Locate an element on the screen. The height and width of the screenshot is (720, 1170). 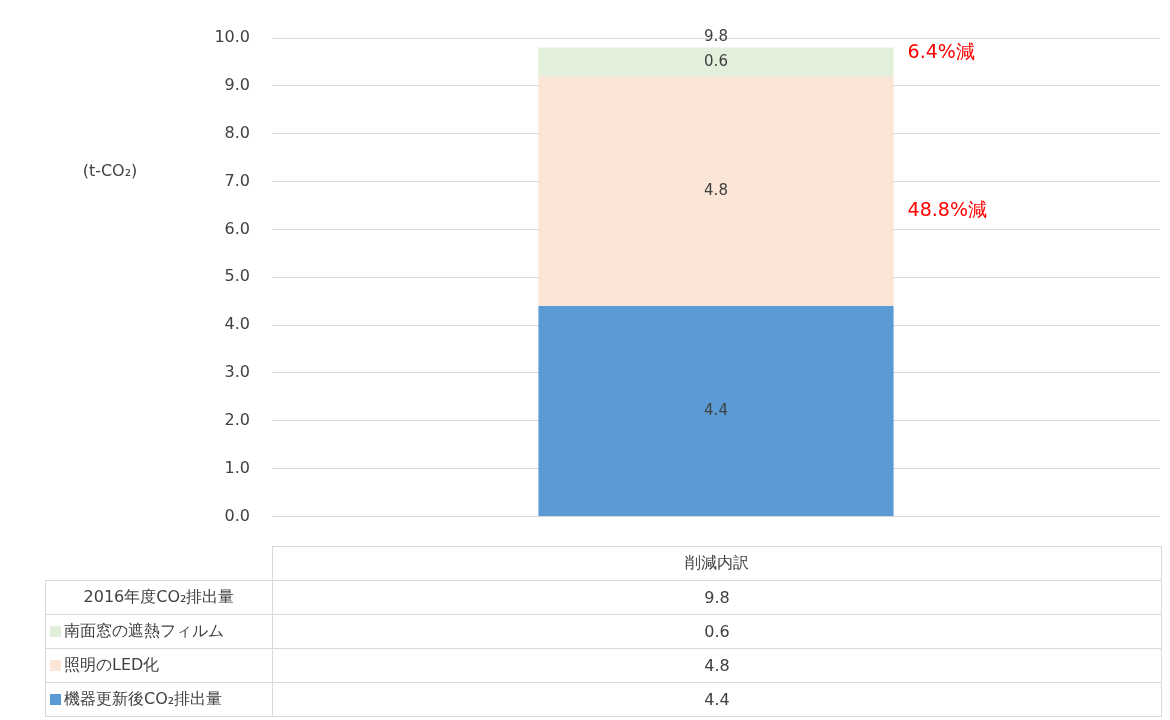
y-tick-label: 4.0 is located at coordinates (237, 324).